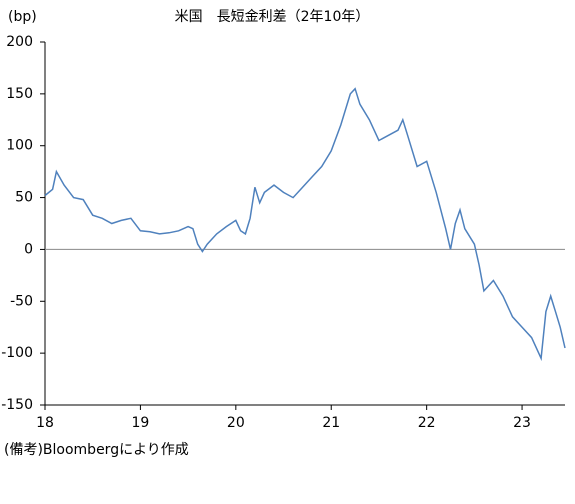 Image resolution: width=575 pixels, height=504 pixels. I want to click on x-tick-label: 19, so click(140, 423).